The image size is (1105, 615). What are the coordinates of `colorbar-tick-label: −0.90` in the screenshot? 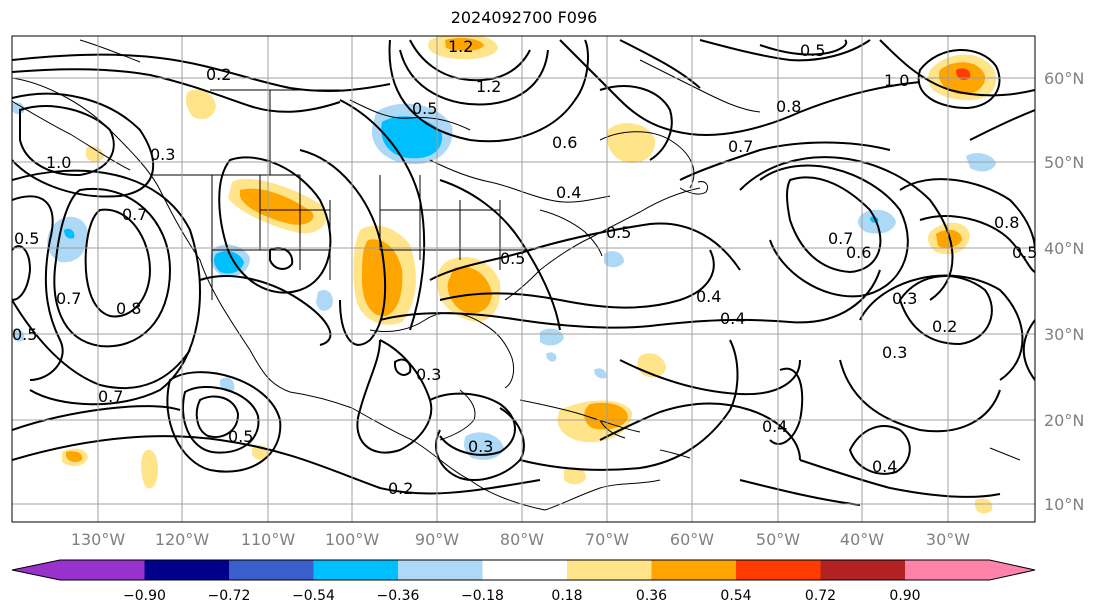 It's located at (144, 596).